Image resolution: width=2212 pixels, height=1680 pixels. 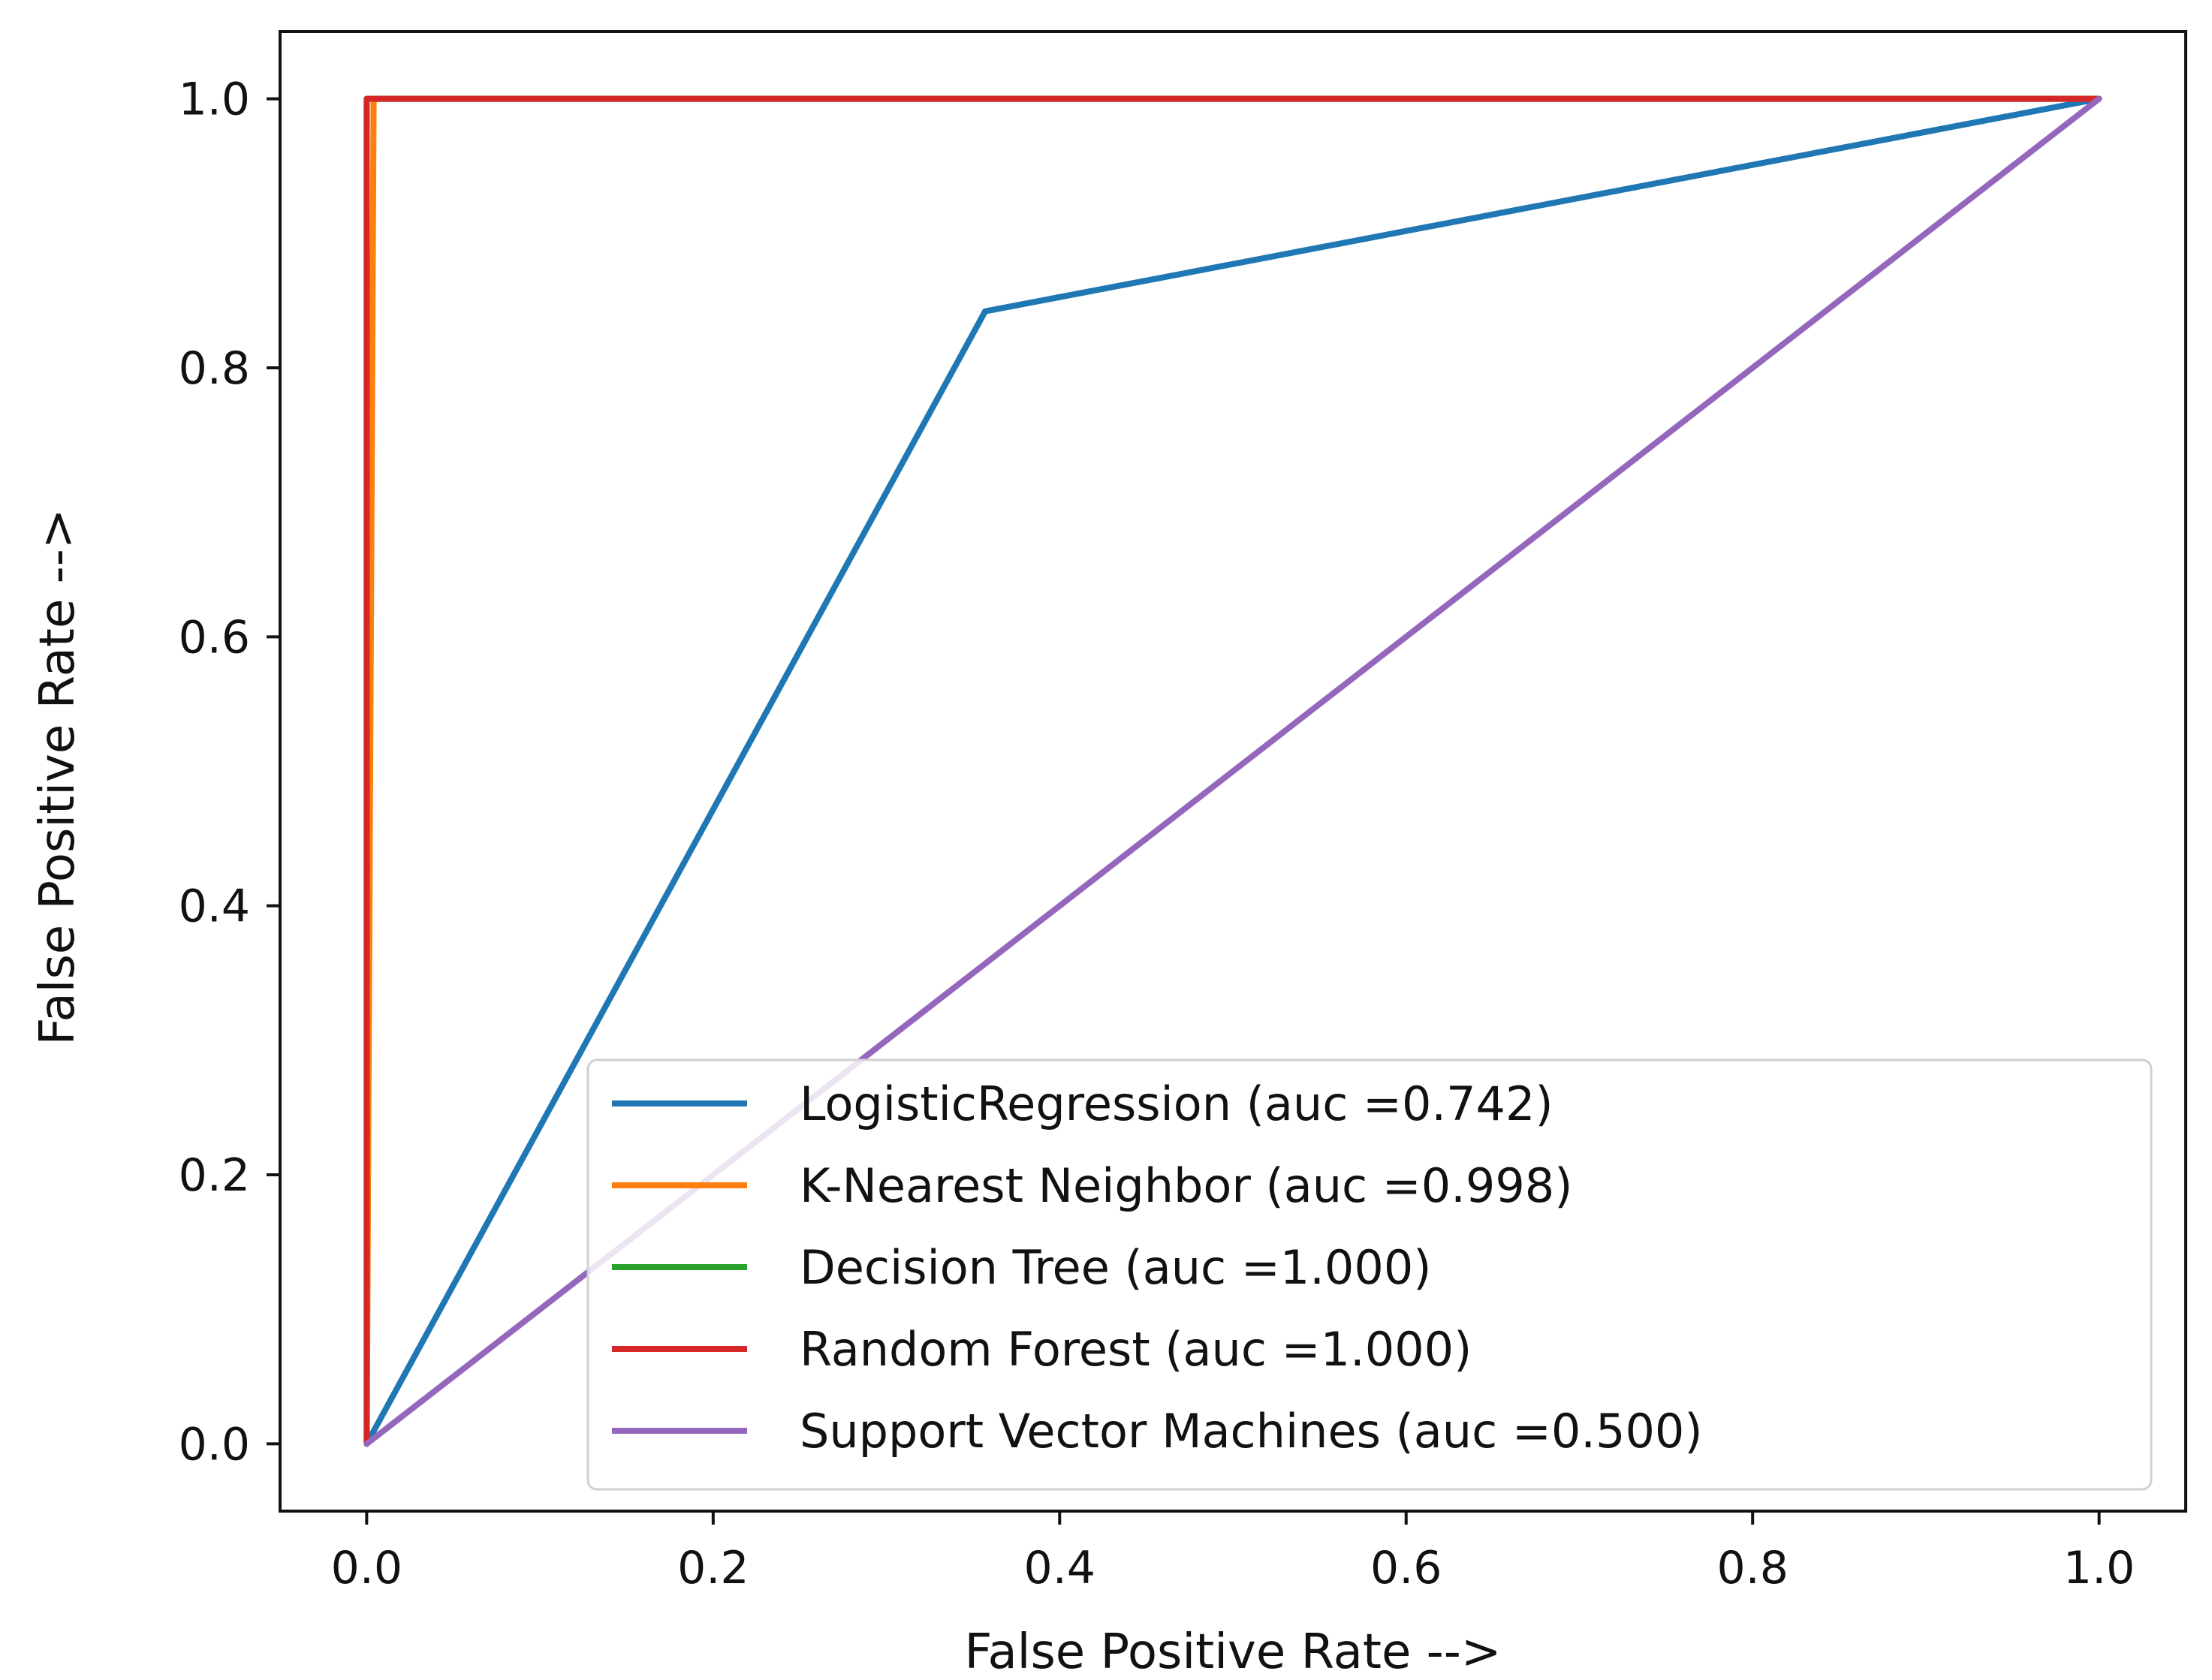 I want to click on x-tick-label: 0.6, so click(x=1406, y=1568).